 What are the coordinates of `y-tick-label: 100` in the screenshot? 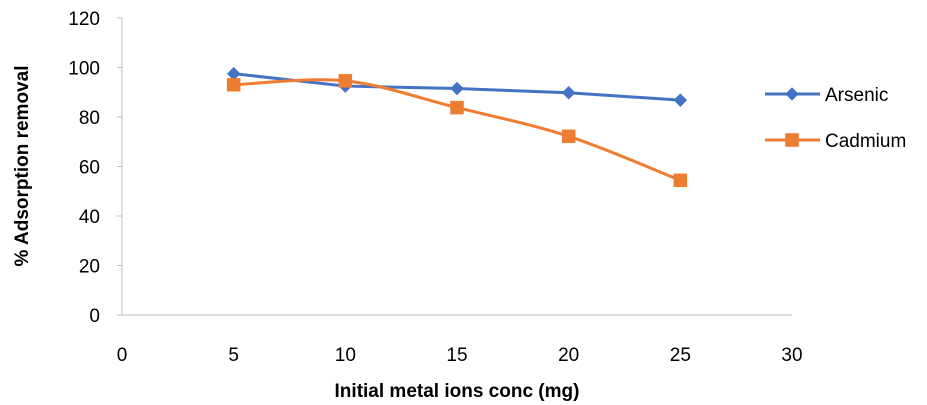 It's located at (84, 69).